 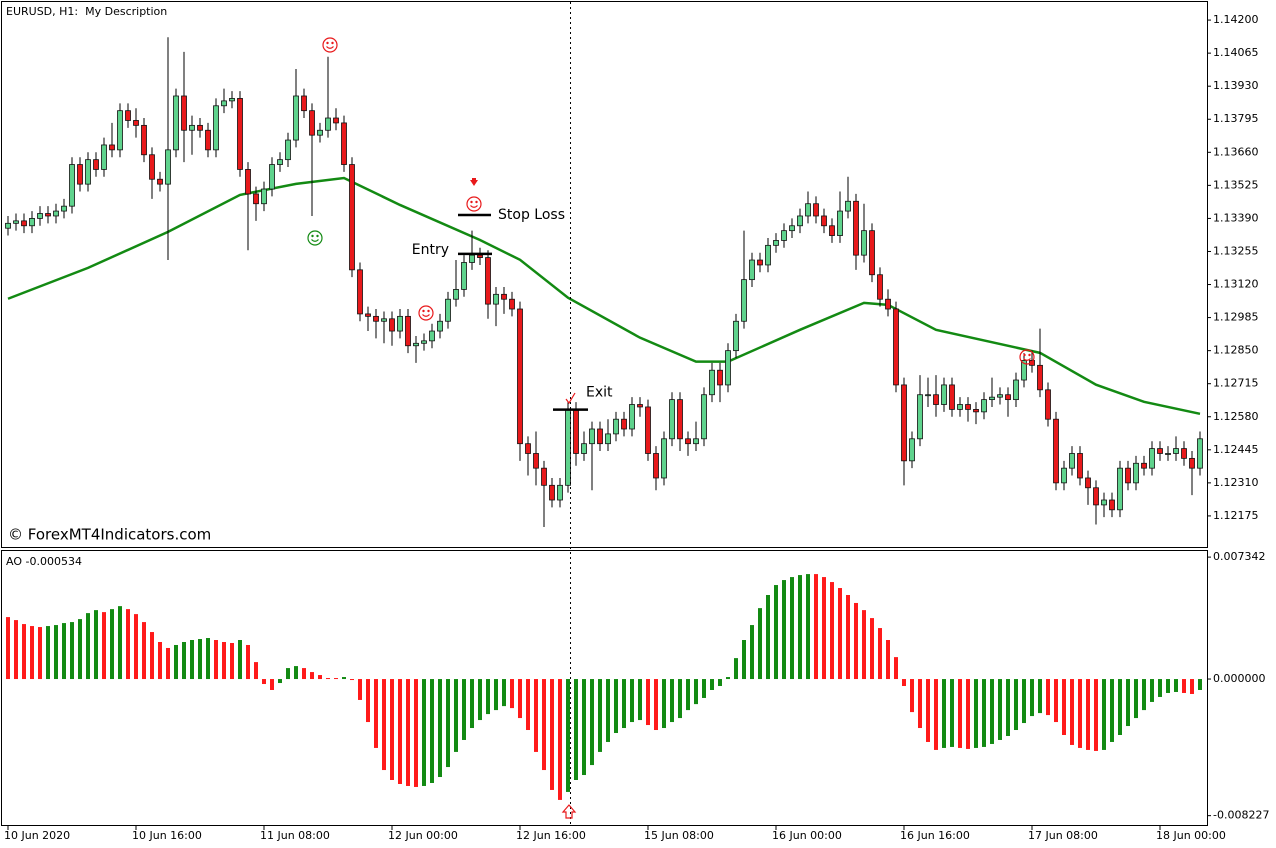 I want to click on y-tick-label: 0.007342, so click(x=1239, y=556).